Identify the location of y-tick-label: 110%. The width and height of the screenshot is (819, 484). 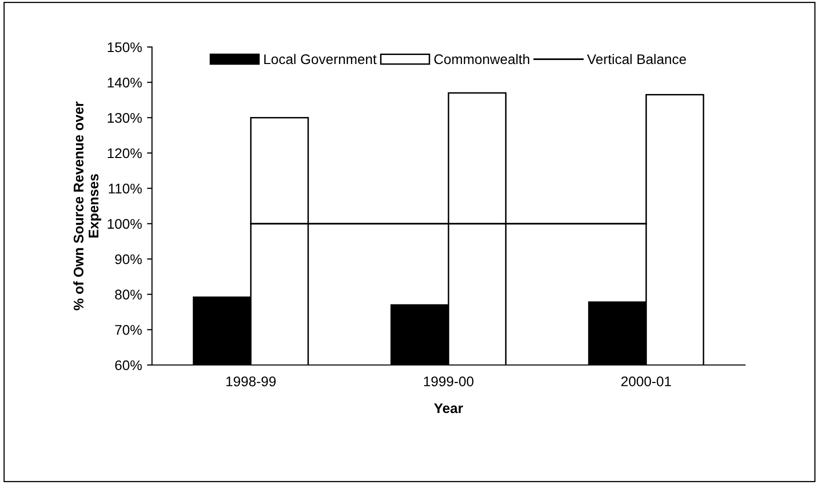
(125, 189).